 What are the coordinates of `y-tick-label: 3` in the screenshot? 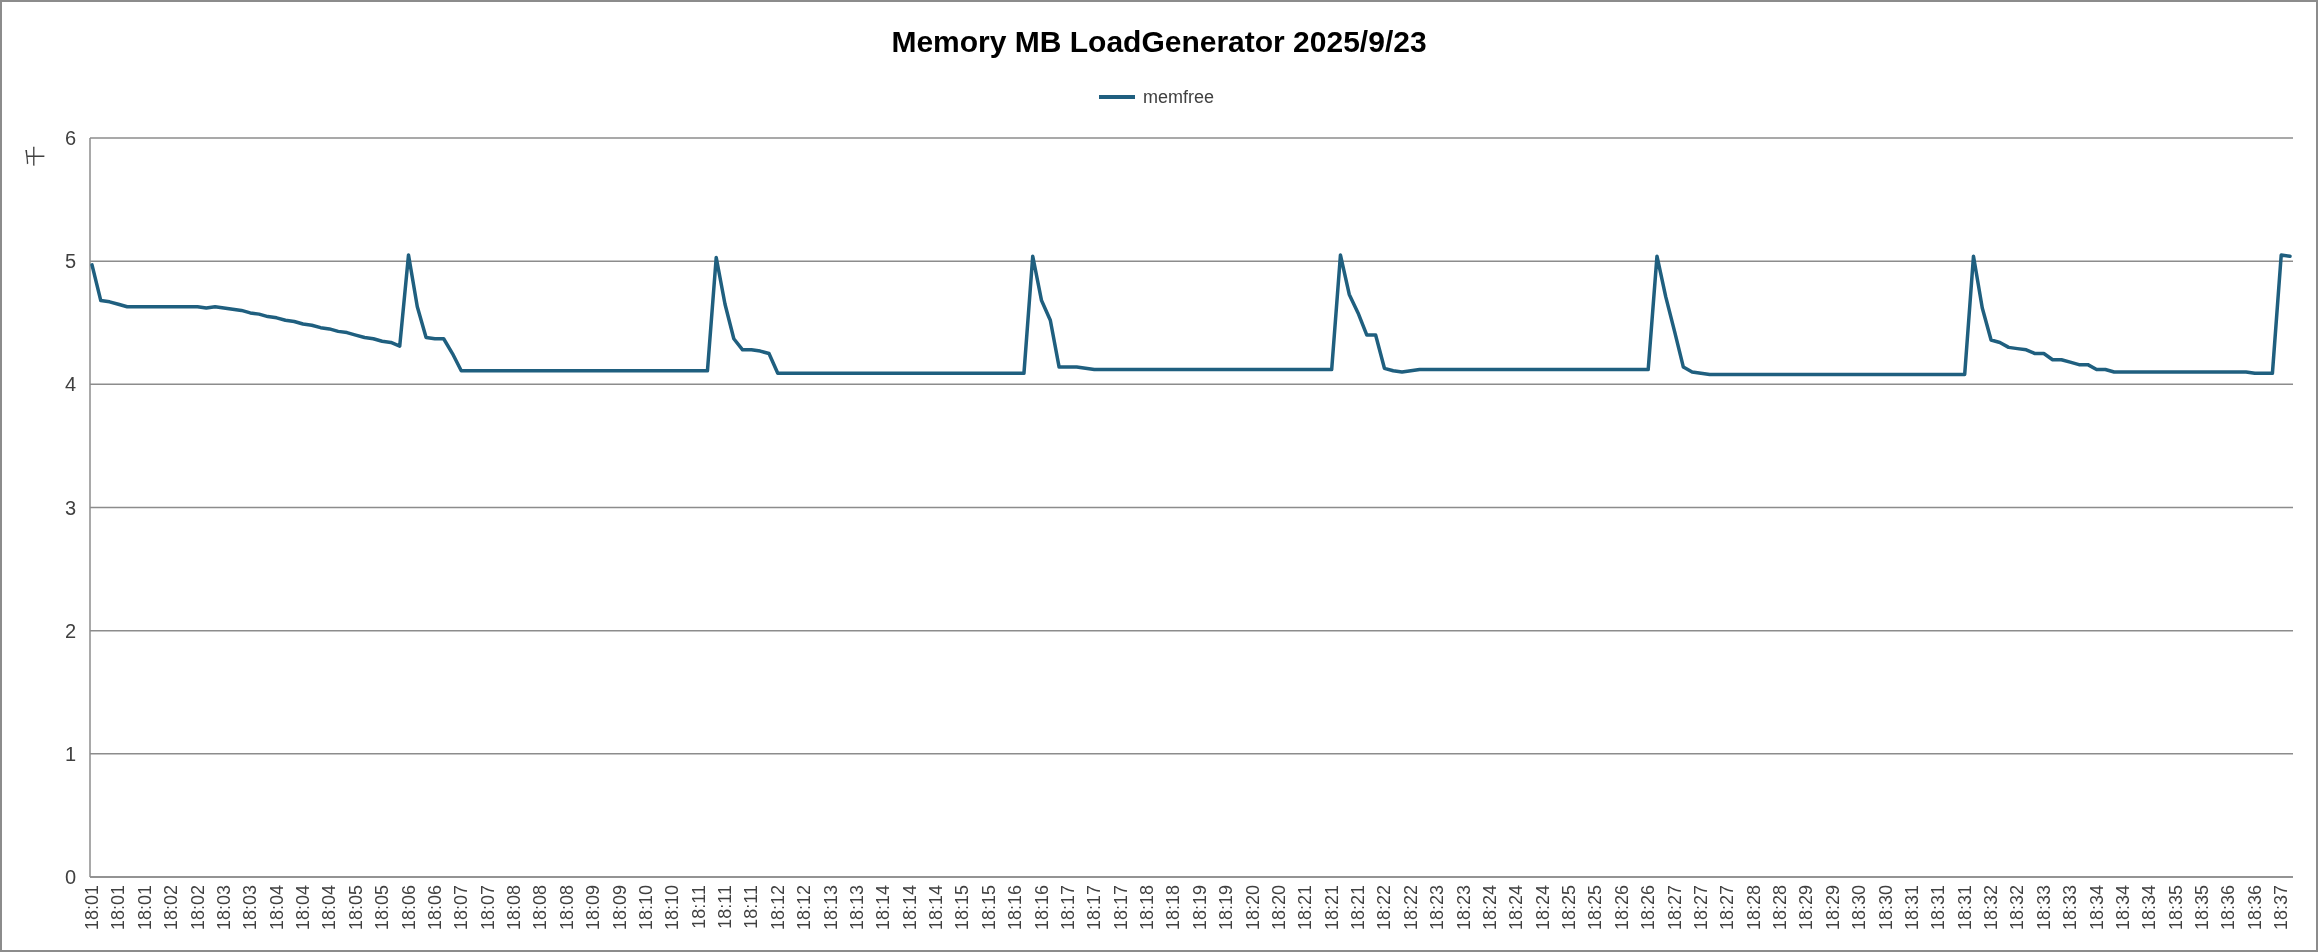 It's located at (70, 507).